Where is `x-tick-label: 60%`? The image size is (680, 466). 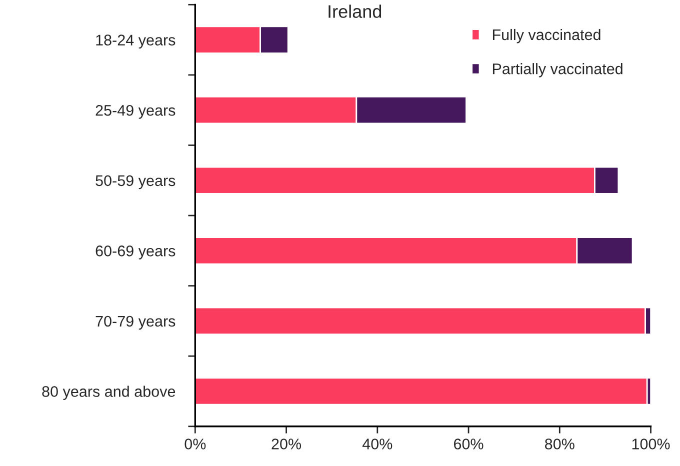
x-tick-label: 60% is located at coordinates (469, 444).